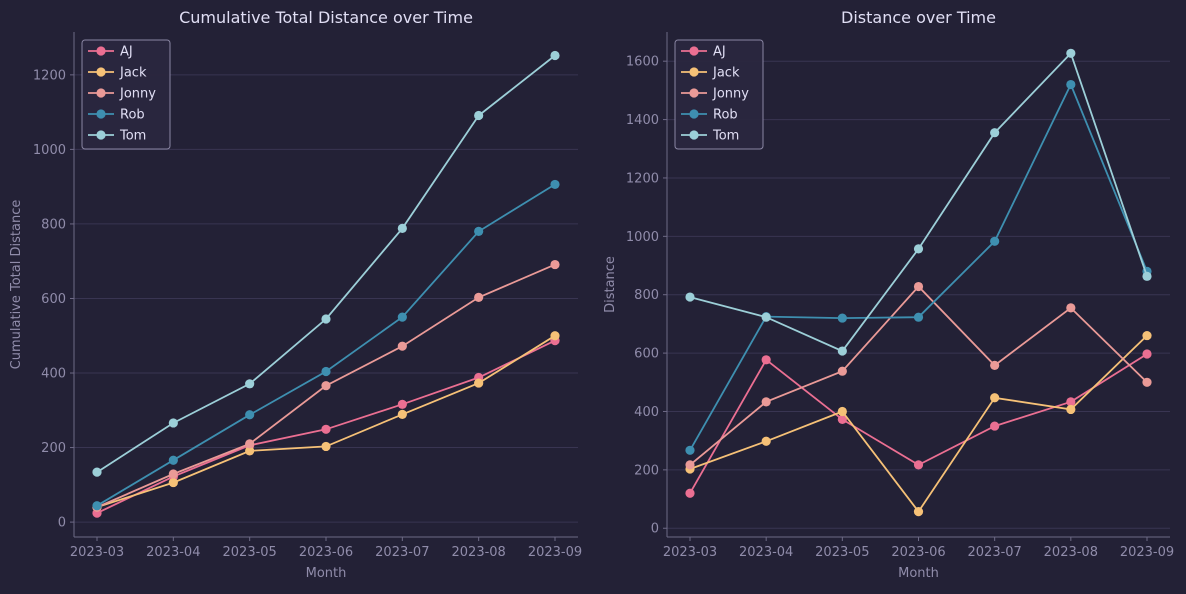 The image size is (1186, 594). What do you see at coordinates (250, 552) in the screenshot?
I see `x-tick-label: 2023-05` at bounding box center [250, 552].